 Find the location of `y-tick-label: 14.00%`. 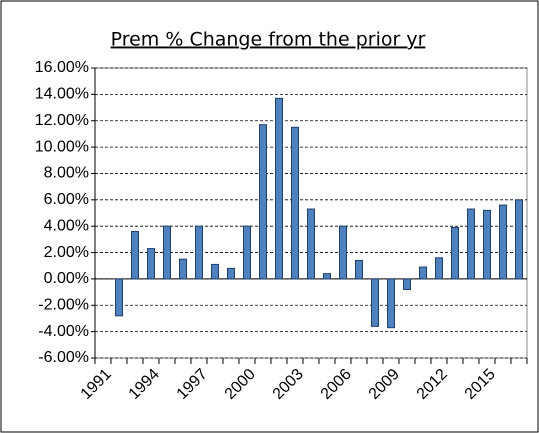

y-tick-label: 14.00% is located at coordinates (62, 94).